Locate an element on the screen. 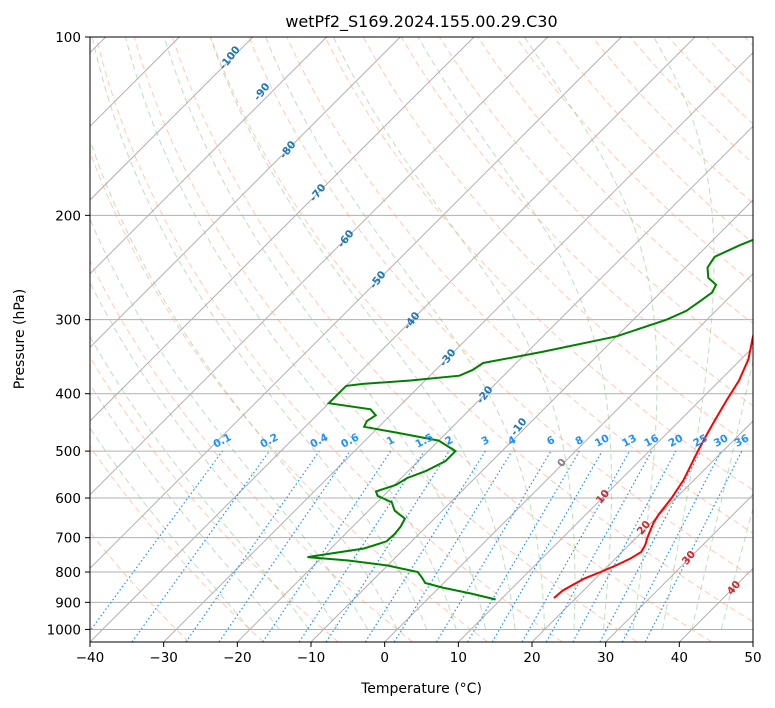  x-tick-label: −10 is located at coordinates (311, 658).